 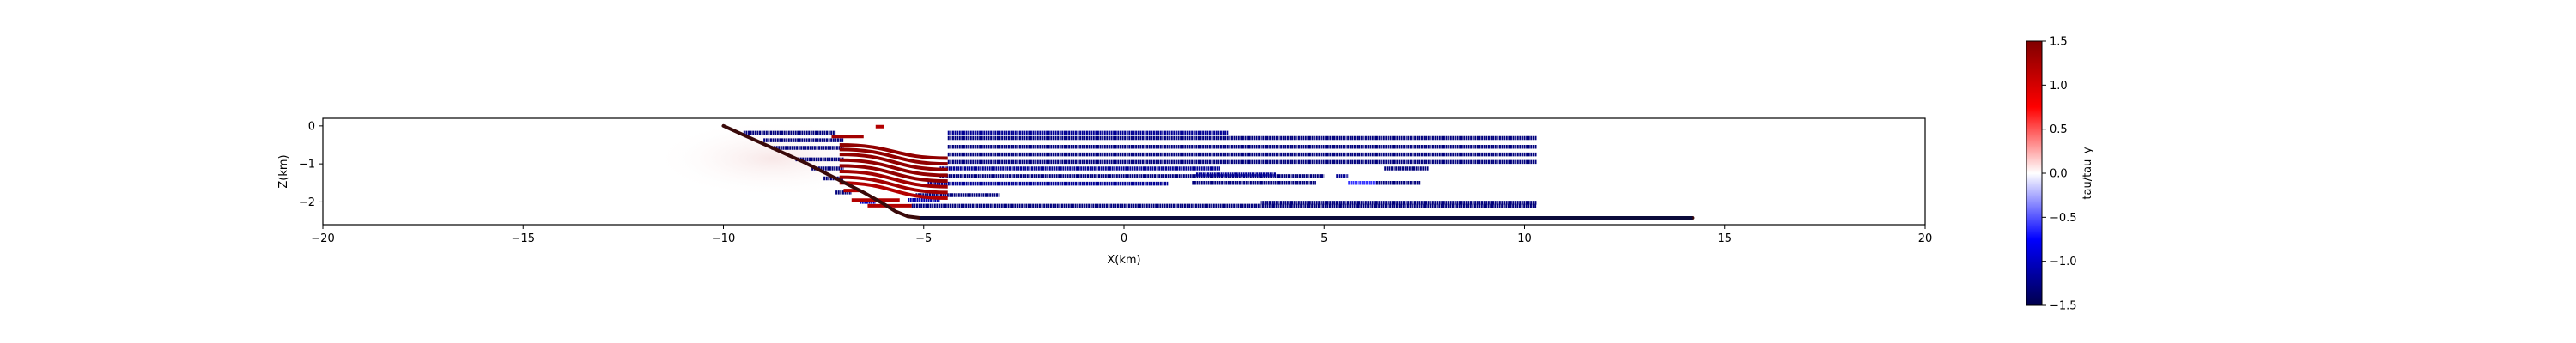 I want to click on colorbar-tick-label: 1.0, so click(x=2059, y=87).